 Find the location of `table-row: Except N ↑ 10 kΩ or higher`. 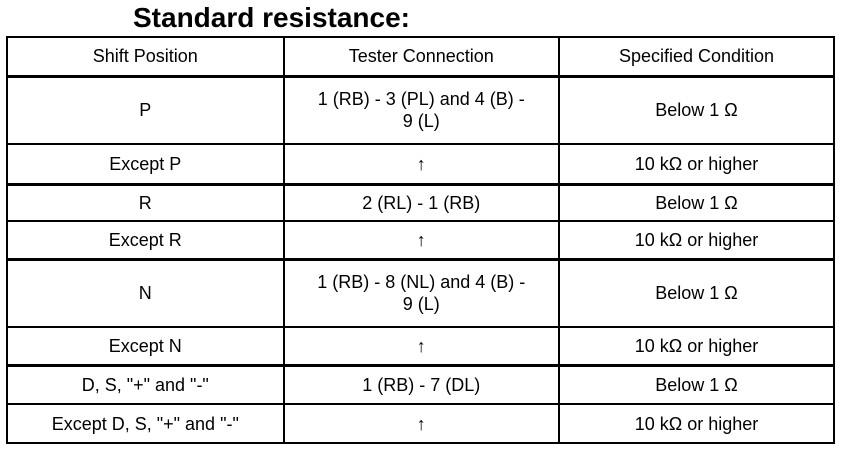

table-row: Except N ↑ 10 kΩ or higher is located at coordinates (421, 346).